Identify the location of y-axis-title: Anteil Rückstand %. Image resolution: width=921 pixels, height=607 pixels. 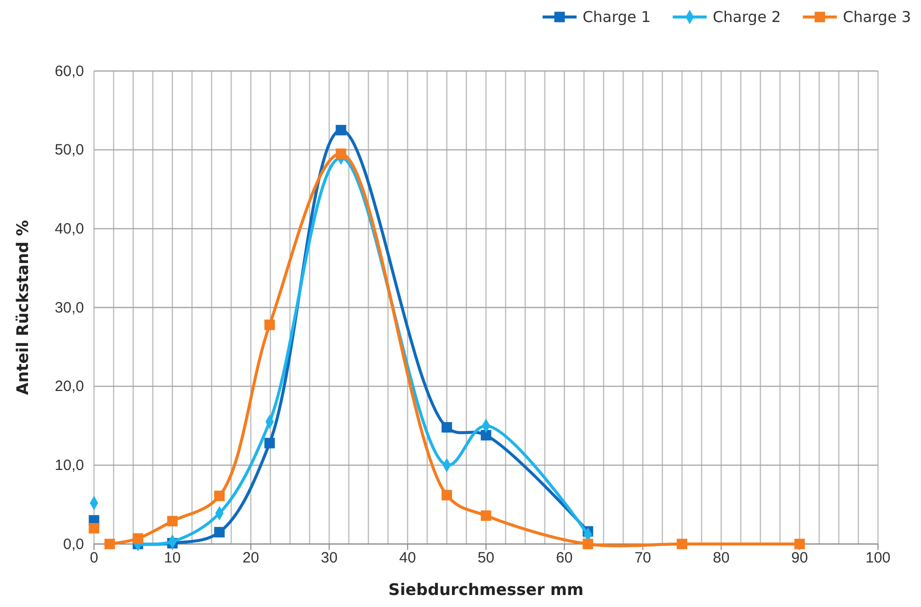
(22, 308).